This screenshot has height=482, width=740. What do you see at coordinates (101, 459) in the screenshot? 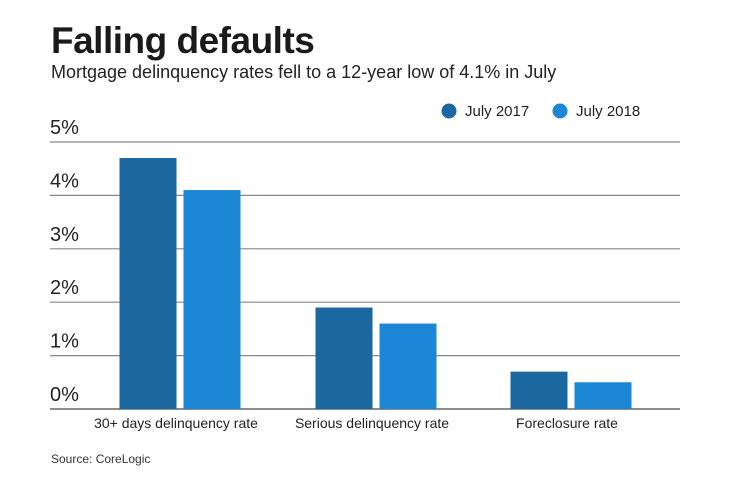
I see `source-note: Source: CoreLogic` at bounding box center [101, 459].